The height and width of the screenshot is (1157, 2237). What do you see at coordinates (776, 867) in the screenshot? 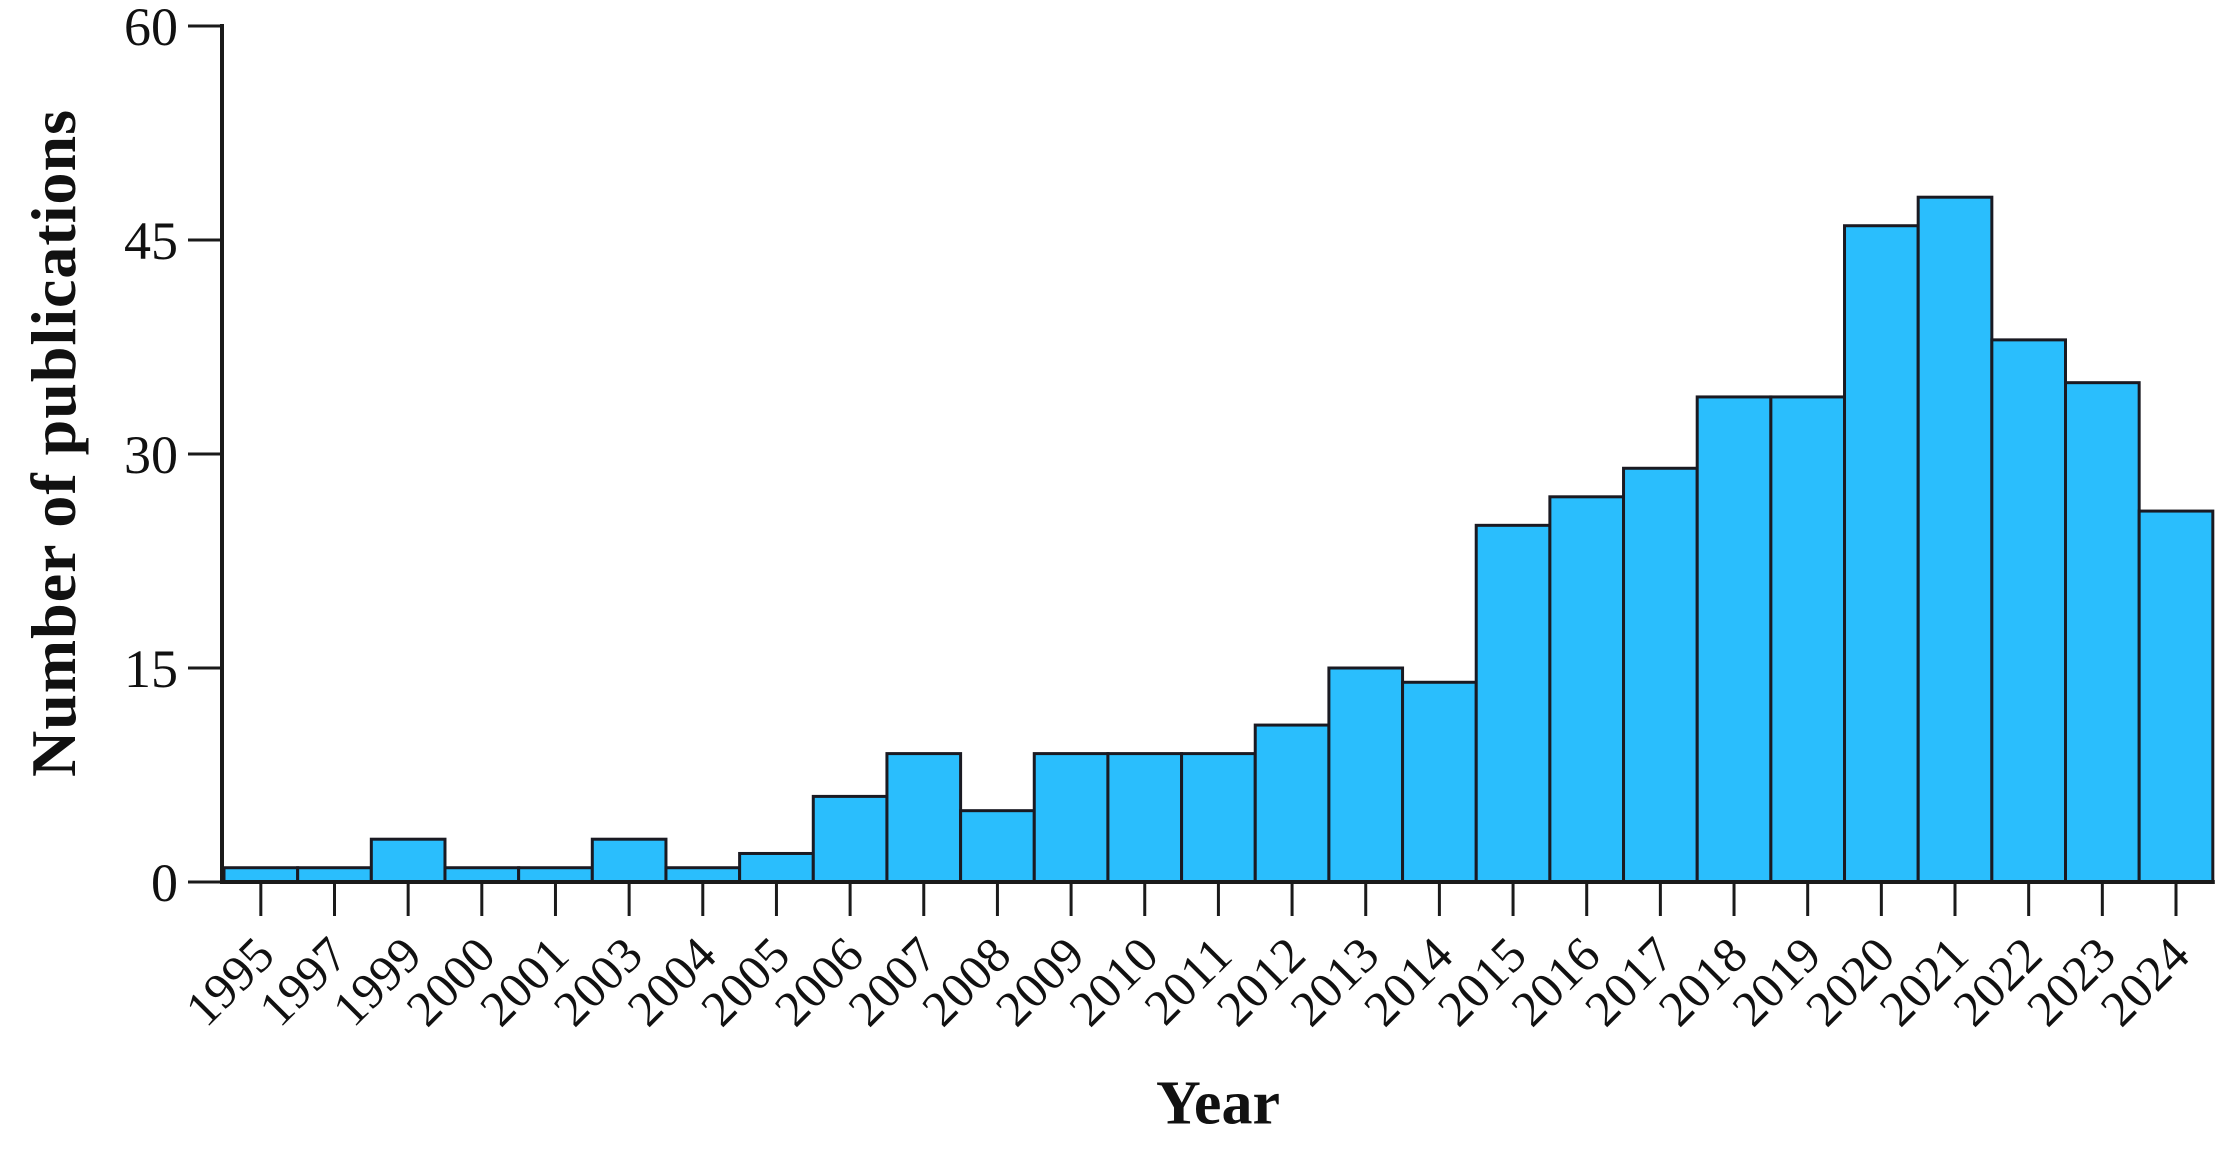
I see `bar-2005` at bounding box center [776, 867].